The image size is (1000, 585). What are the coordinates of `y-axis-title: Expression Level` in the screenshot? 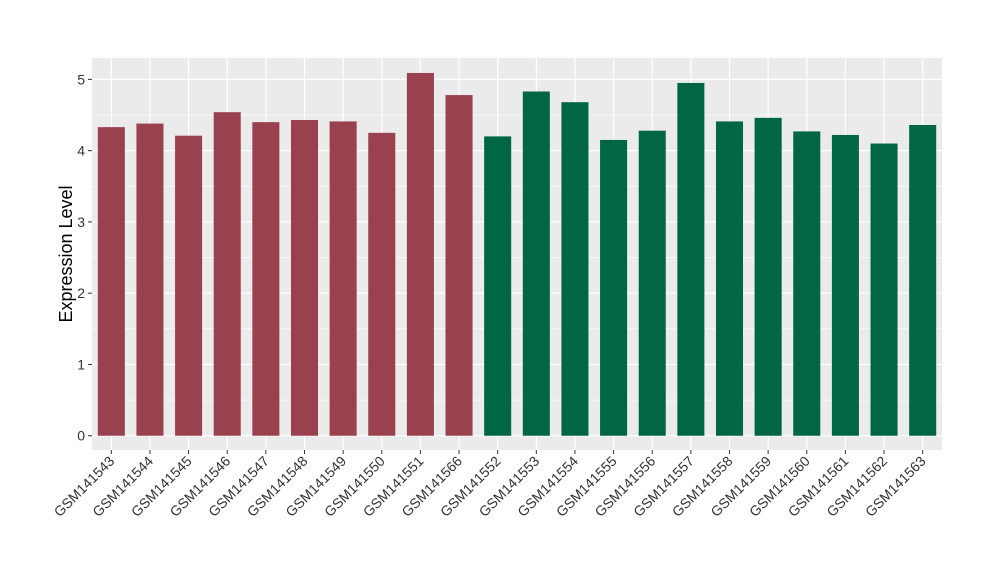 It's located at (66, 253).